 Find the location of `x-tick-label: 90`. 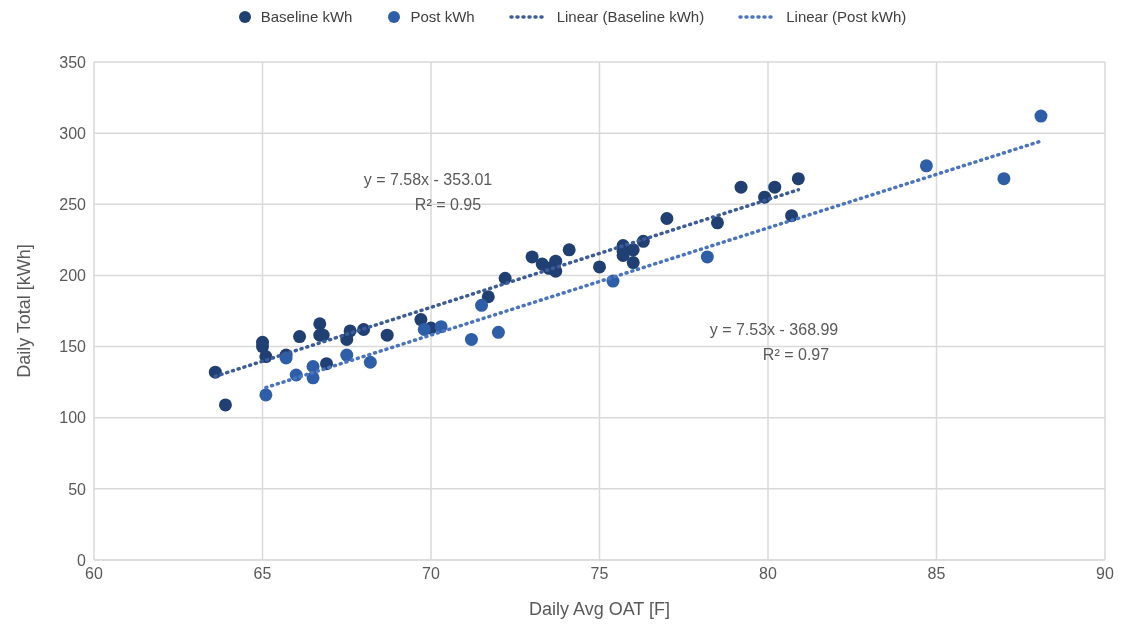

x-tick-label: 90 is located at coordinates (1105, 574).